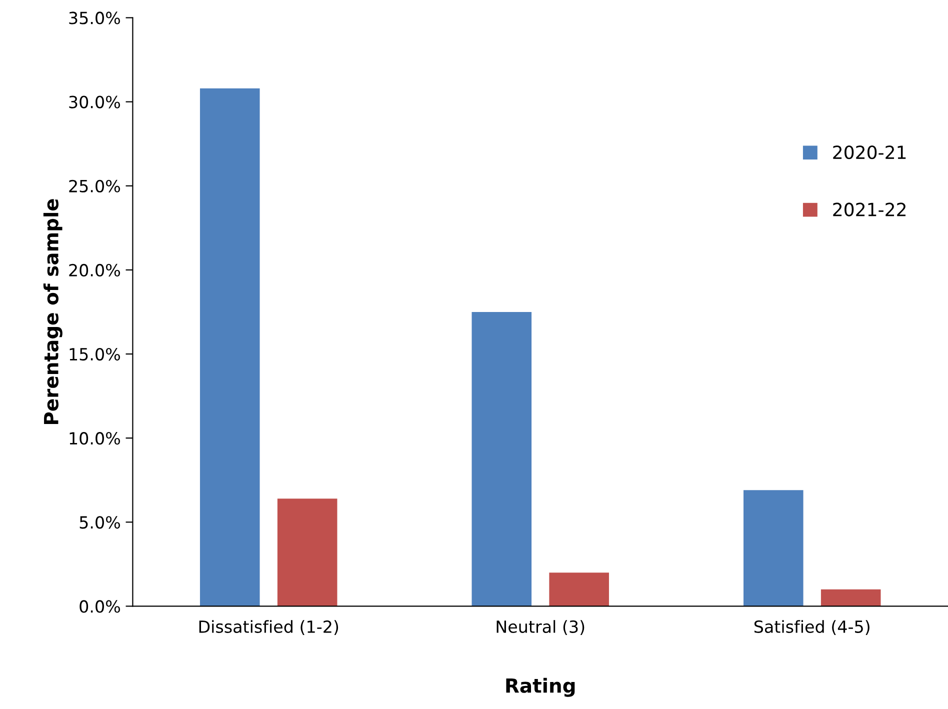  What do you see at coordinates (268, 627) in the screenshot?
I see `x-tick-label: Dissatisfied (1-2)` at bounding box center [268, 627].